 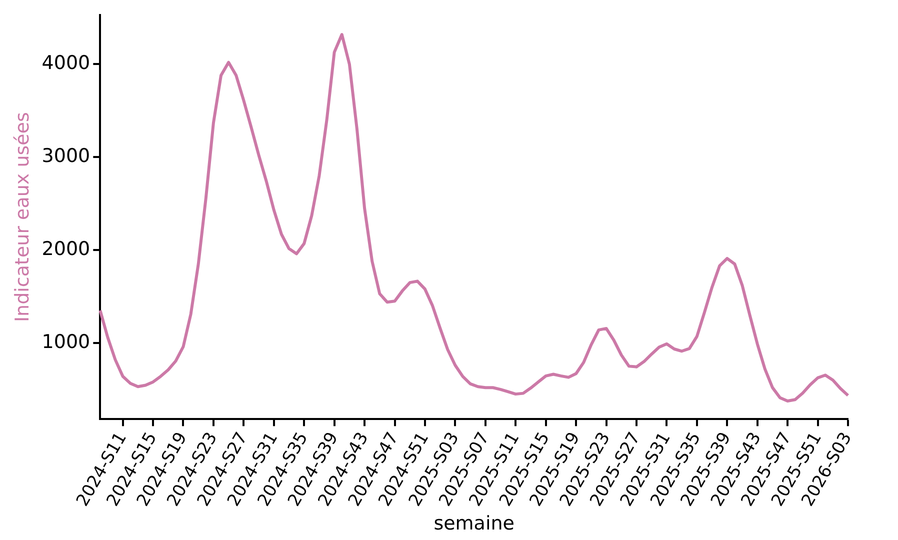 I want to click on y-tick-label: 2000, so click(x=66, y=249).